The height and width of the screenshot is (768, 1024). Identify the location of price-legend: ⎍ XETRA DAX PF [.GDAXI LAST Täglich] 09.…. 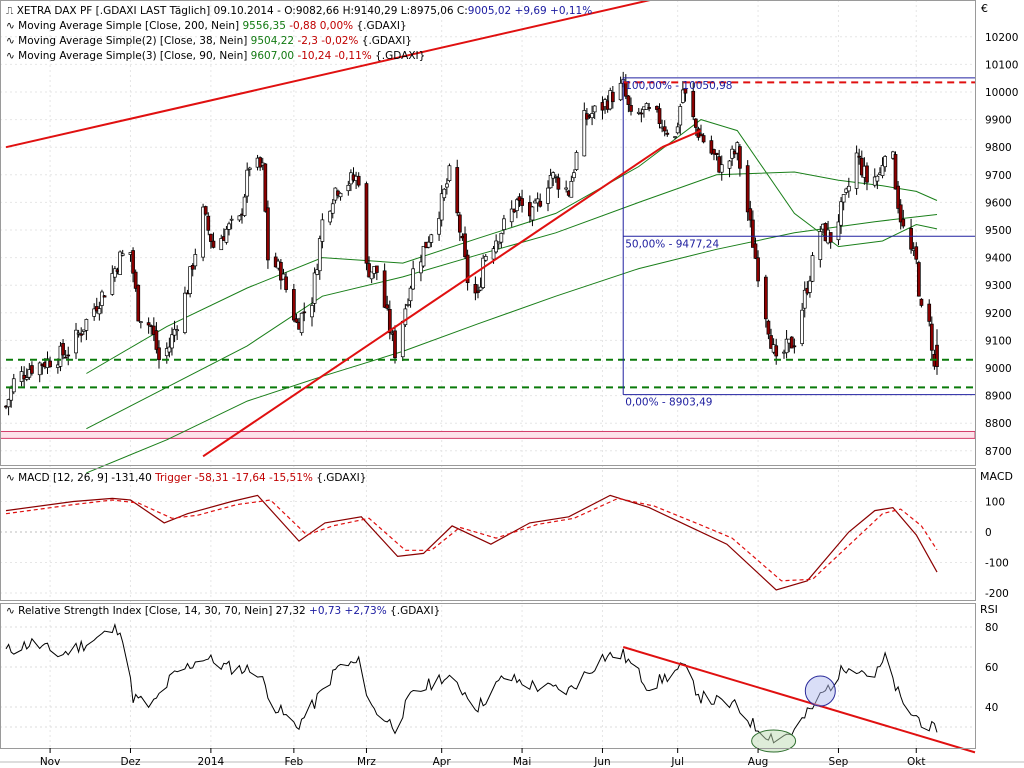
(299, 33).